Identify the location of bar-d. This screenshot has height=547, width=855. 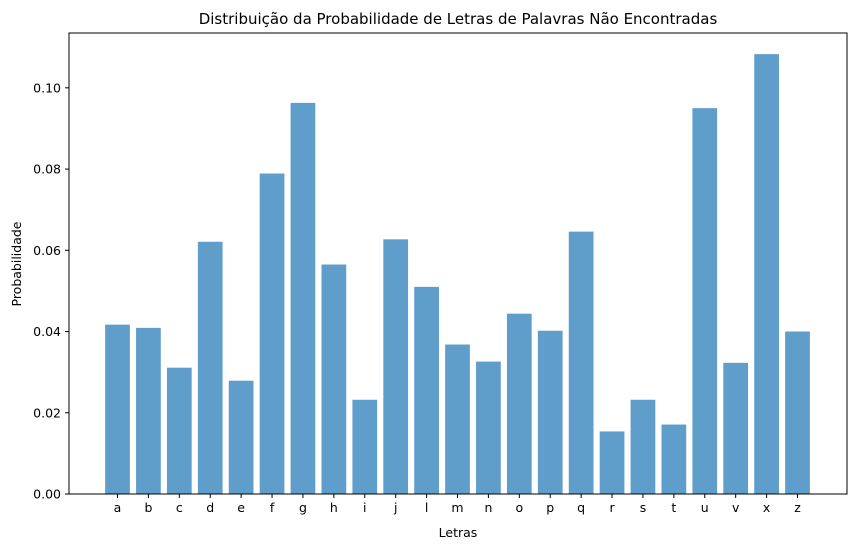
(210, 367).